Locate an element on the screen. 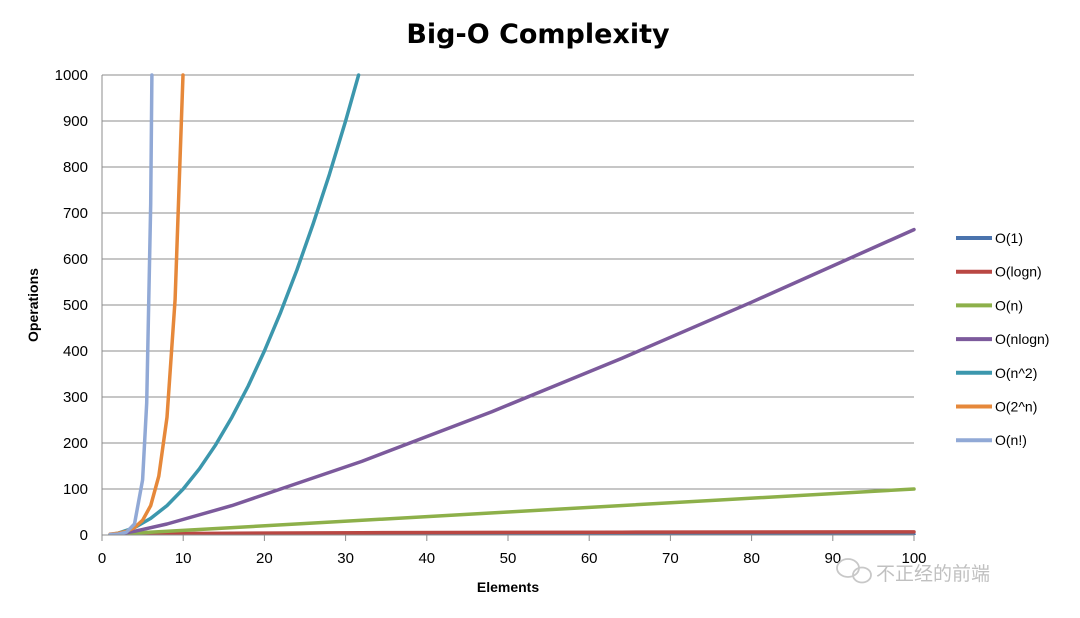 This screenshot has height=618, width=1080. chart-title: Big-O Complexity is located at coordinates (538, 34).